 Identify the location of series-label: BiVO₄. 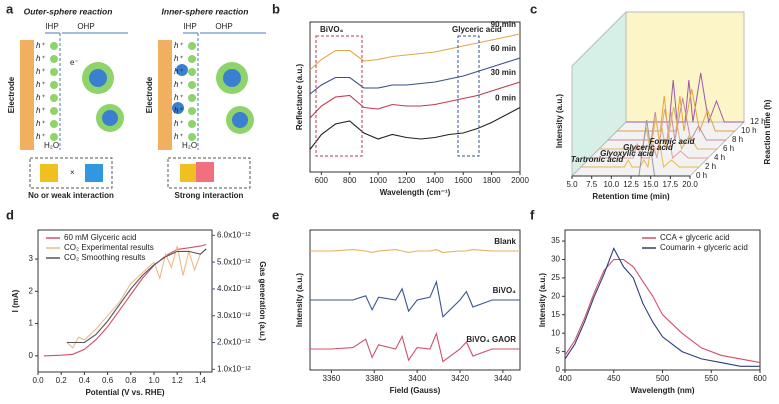
(505, 290).